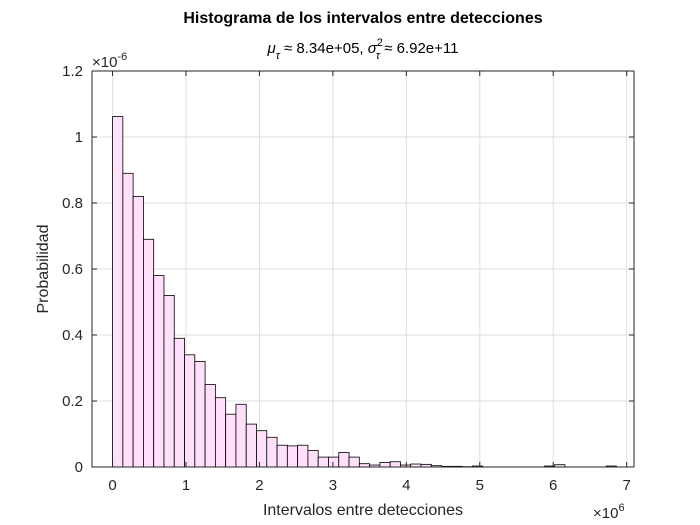  Describe the element at coordinates (186, 485) in the screenshot. I see `x-tick-label: 1` at that location.